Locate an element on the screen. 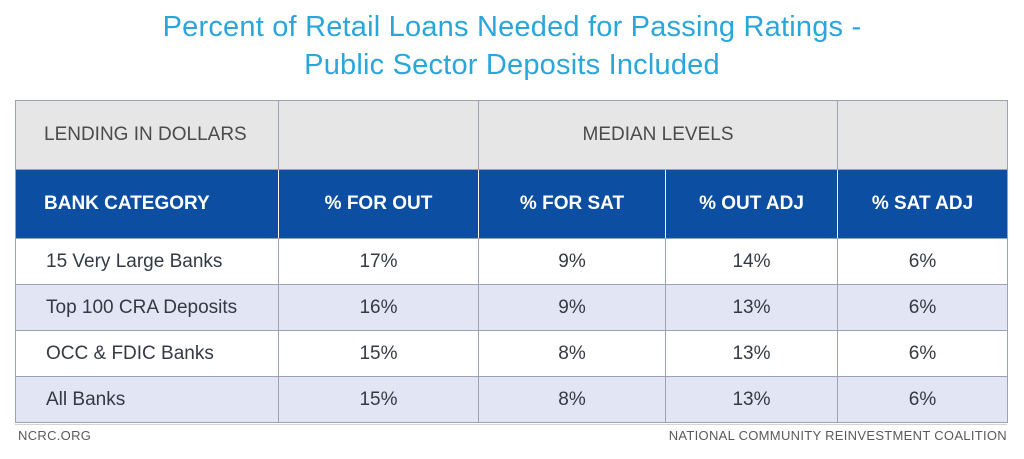 This screenshot has height=459, width=1024. column-header-for-sat: % FOR SAT is located at coordinates (572, 204).